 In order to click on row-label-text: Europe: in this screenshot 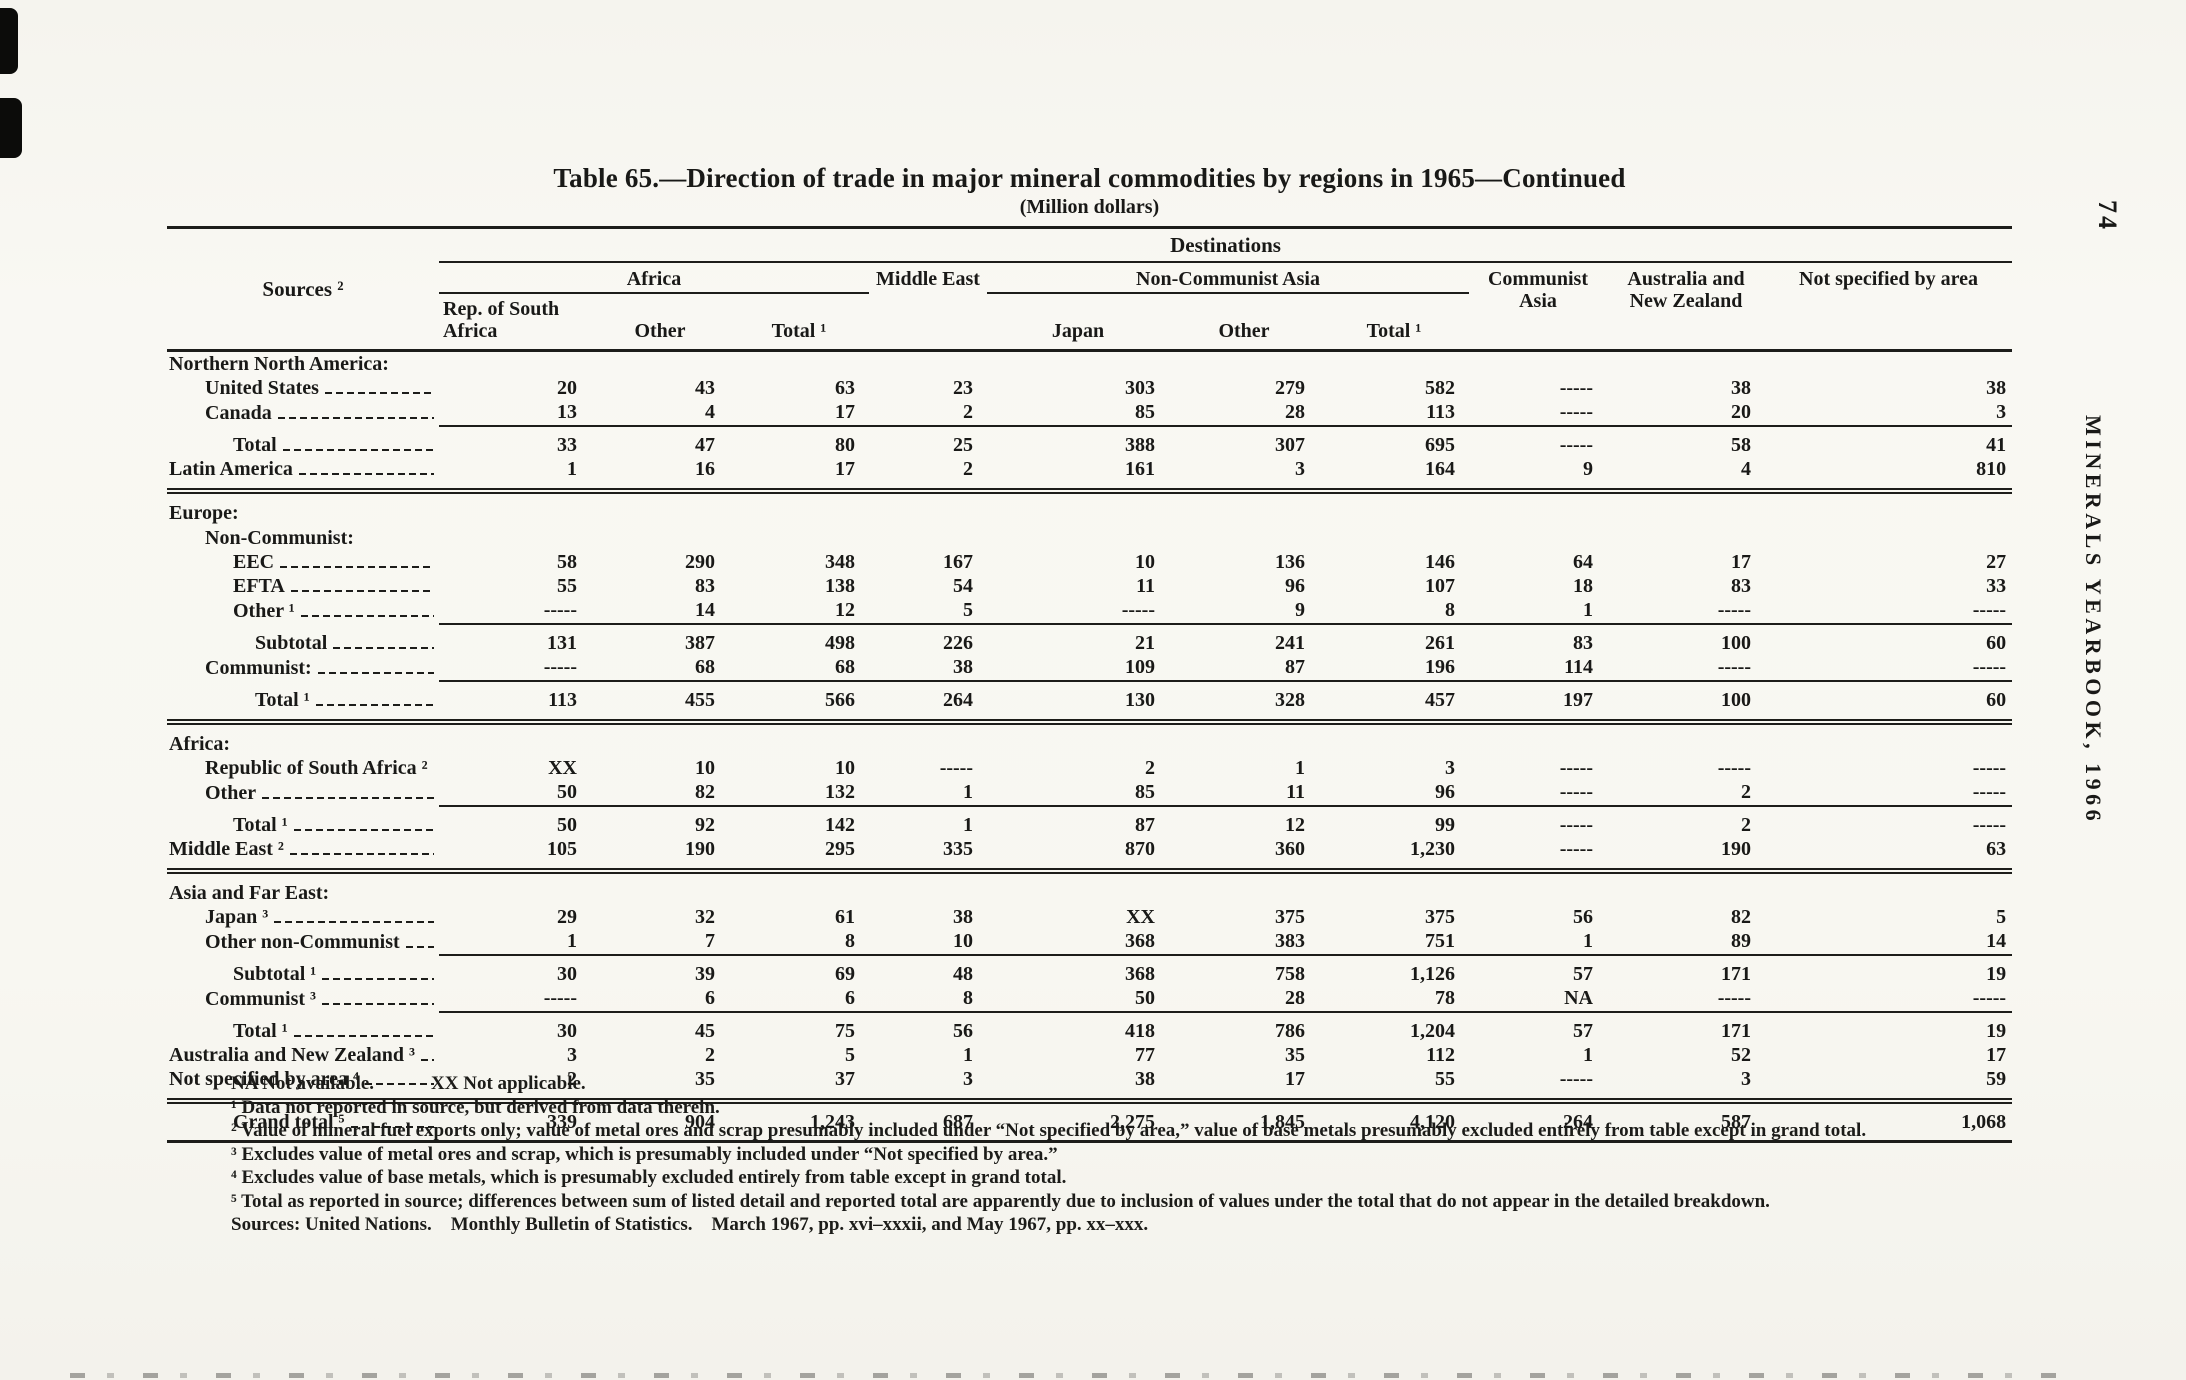, I will do `click(204, 513)`.